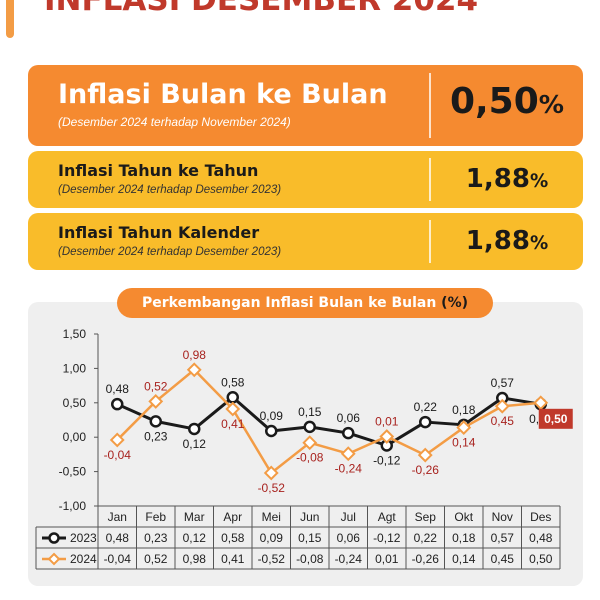  What do you see at coordinates (426, 538) in the screenshot?
I see `series-2023-table-value: 0,22` at bounding box center [426, 538].